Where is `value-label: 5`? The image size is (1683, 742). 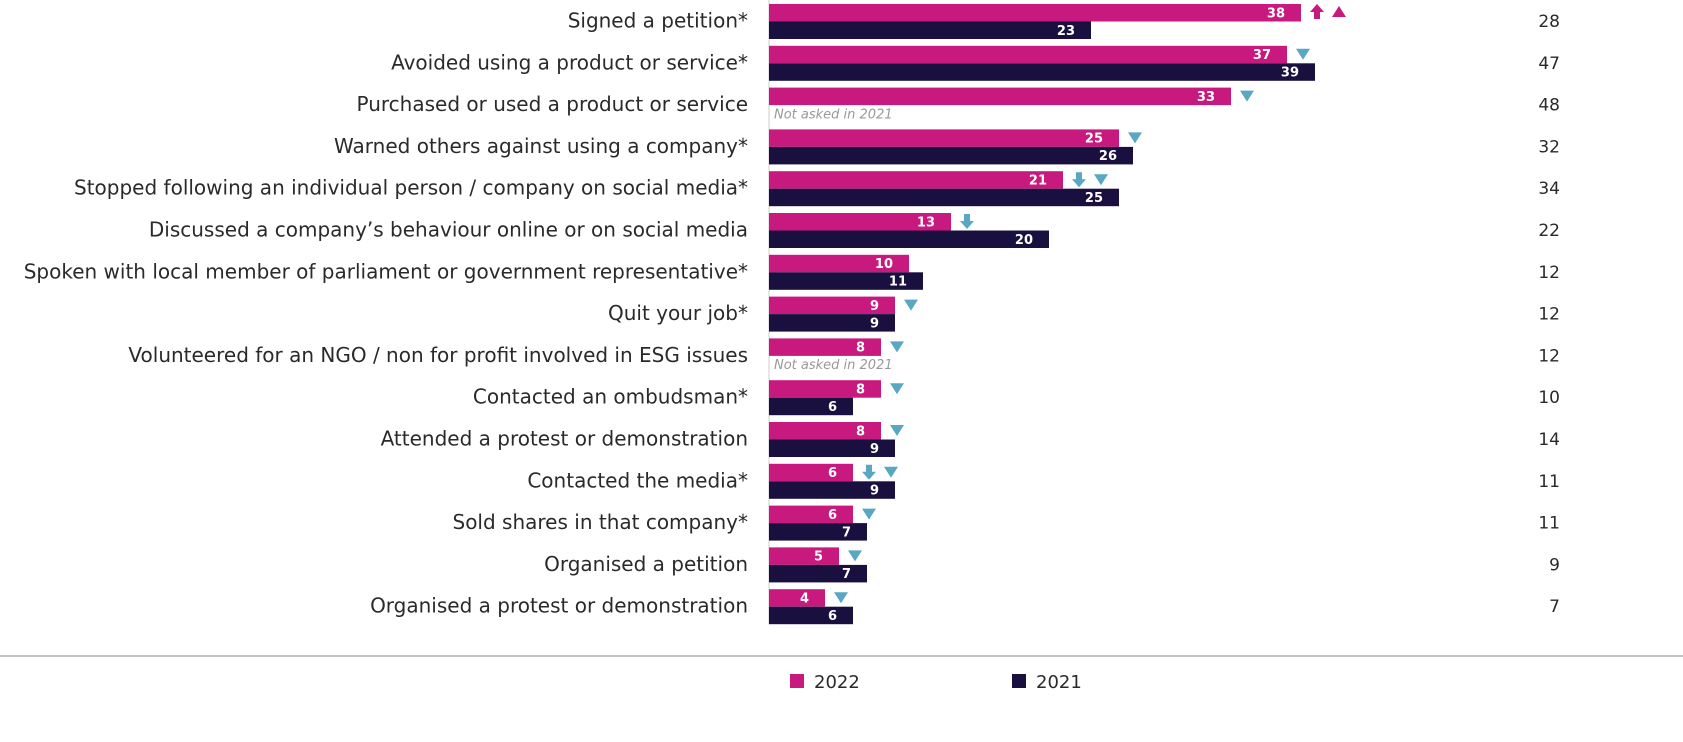 value-label: 5 is located at coordinates (818, 557).